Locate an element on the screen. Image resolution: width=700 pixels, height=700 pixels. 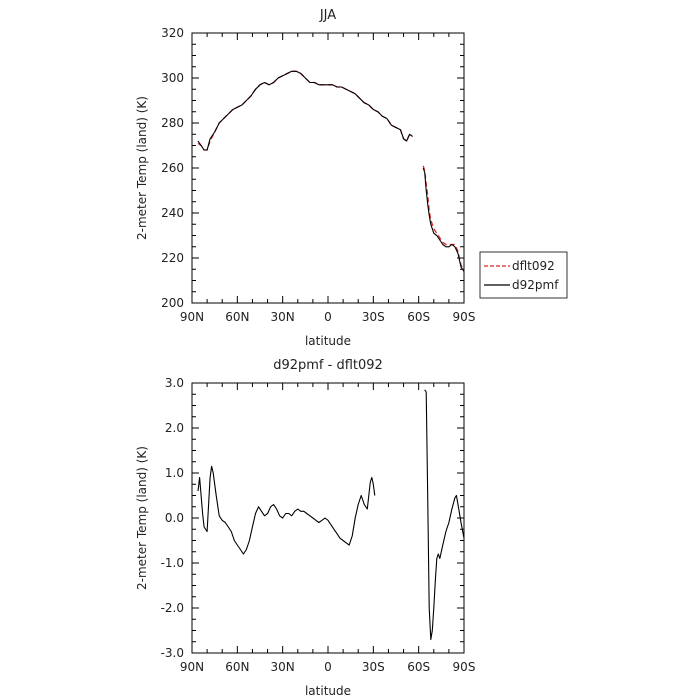
y-tick-label: 1.0 is located at coordinates (174, 473).